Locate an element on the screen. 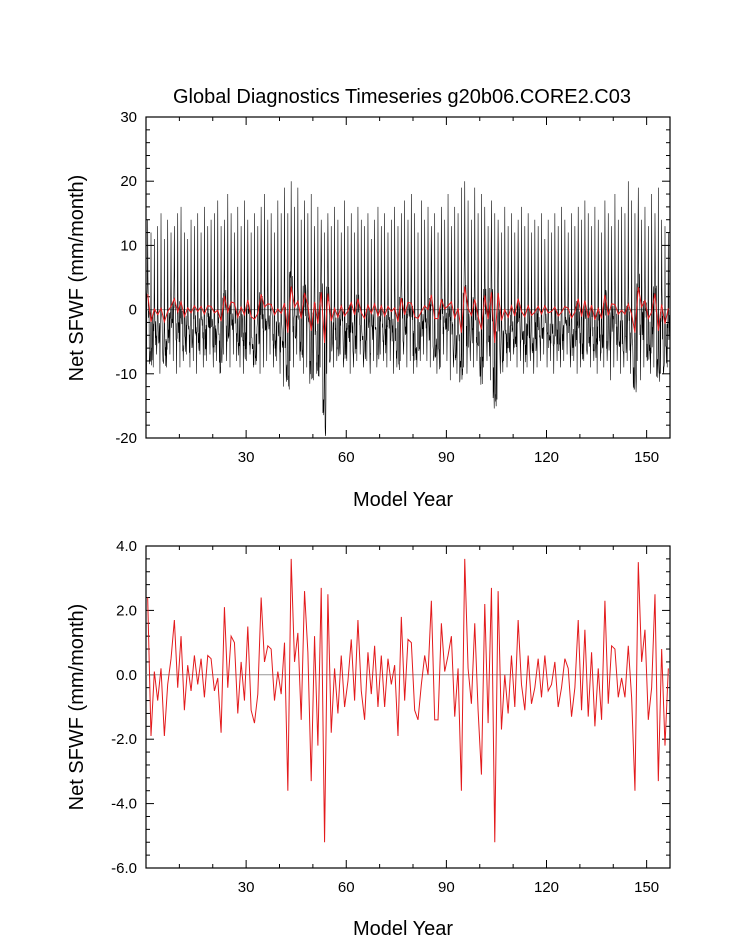  bottom-y-tick-label: -6.0 is located at coordinates (124, 868).